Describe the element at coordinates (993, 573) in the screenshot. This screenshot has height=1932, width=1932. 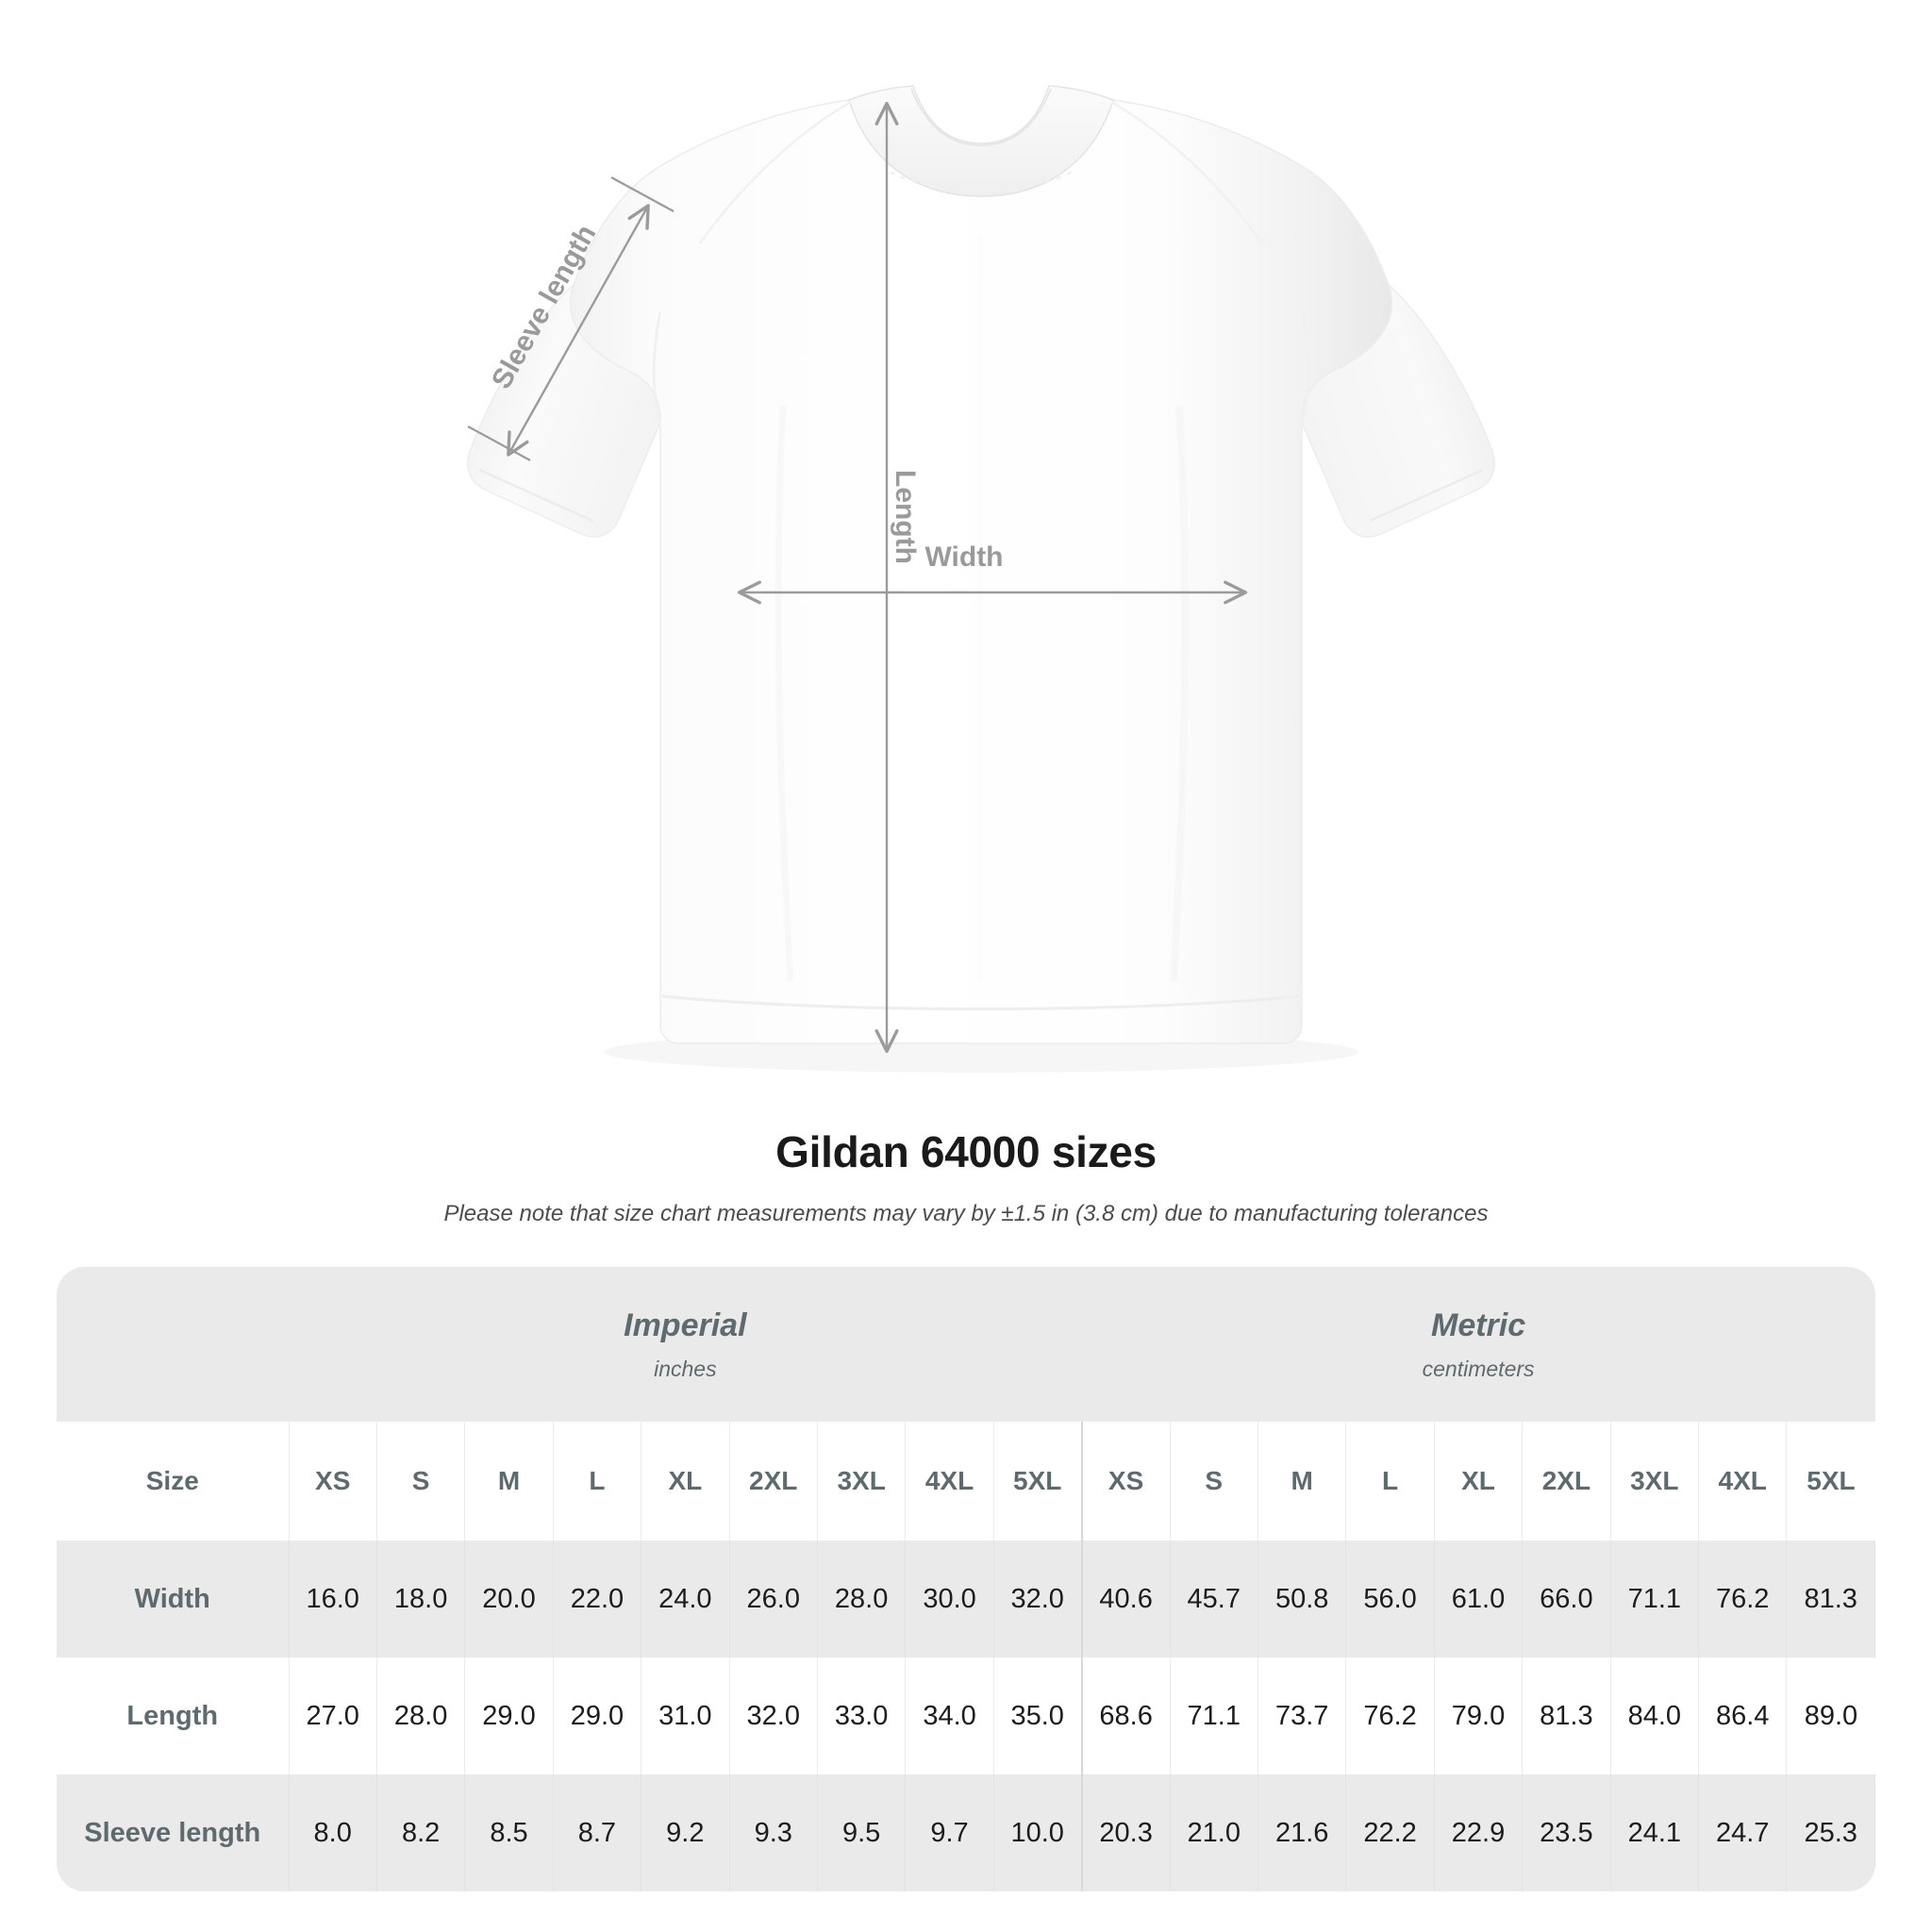
I see `width-measurement: Width` at that location.